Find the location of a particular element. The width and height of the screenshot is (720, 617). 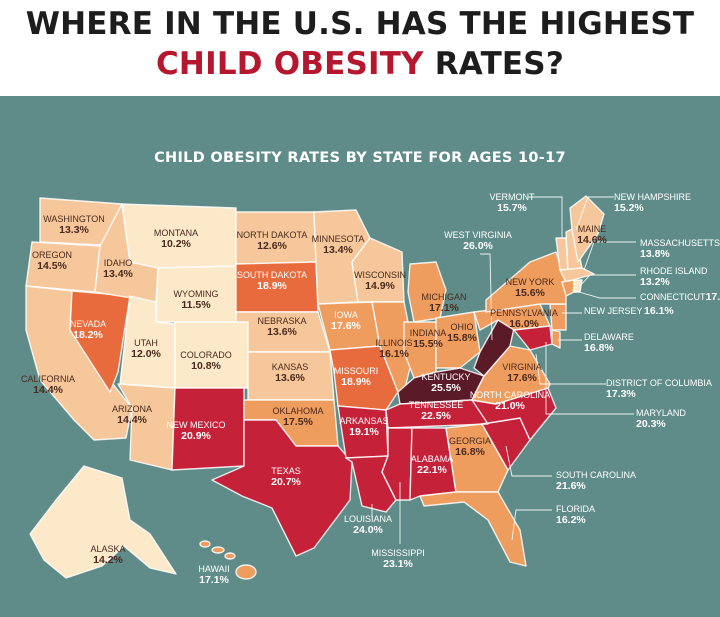

state-name-new-hampshire: NEW HAMPSHIRE is located at coordinates (652, 197).